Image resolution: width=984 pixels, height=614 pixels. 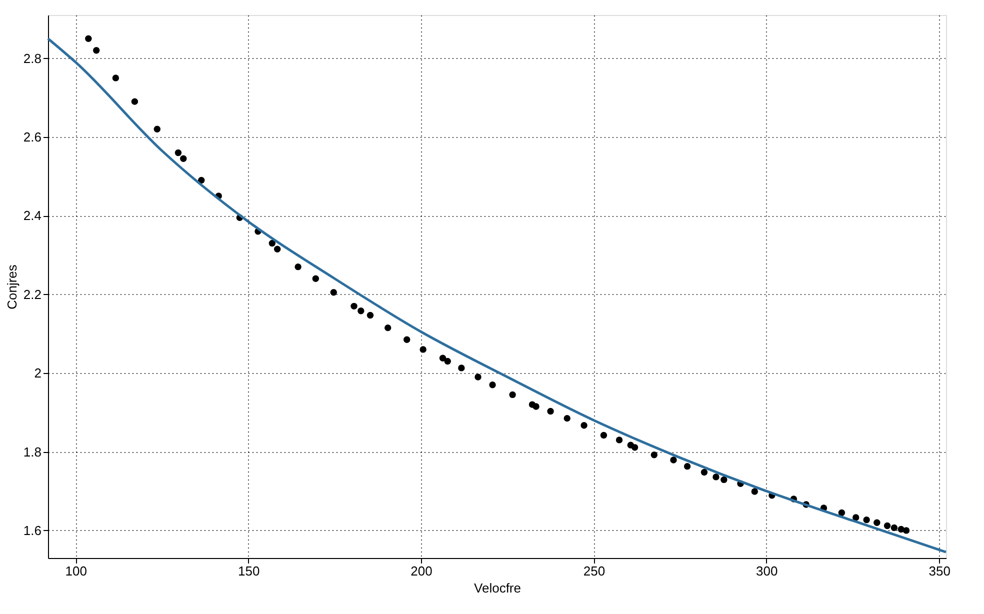 I want to click on x-tick-label: 100, so click(x=76, y=571).